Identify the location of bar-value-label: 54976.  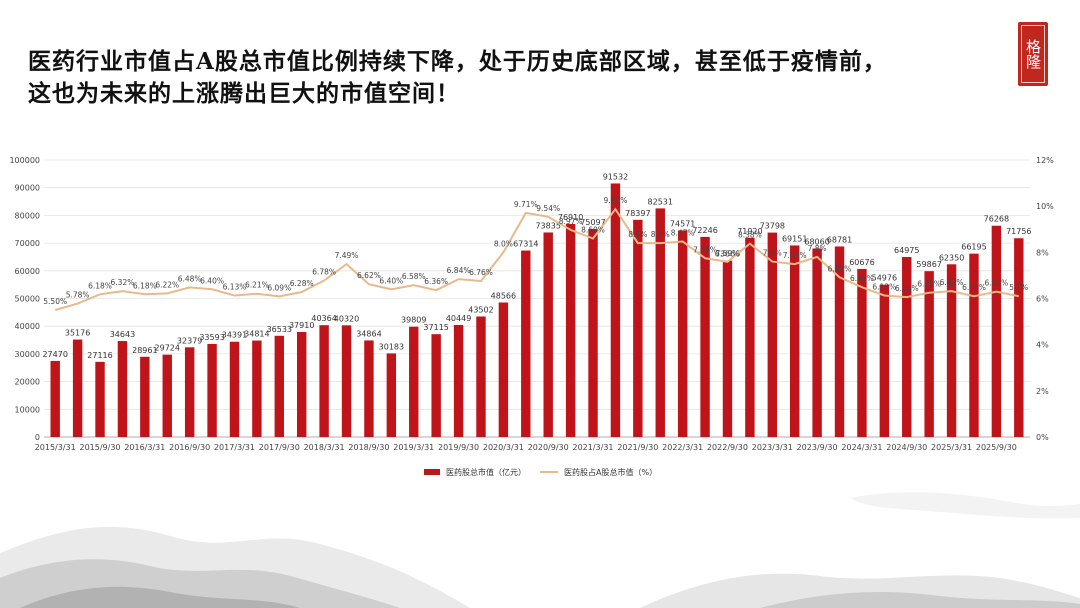
(884, 278).